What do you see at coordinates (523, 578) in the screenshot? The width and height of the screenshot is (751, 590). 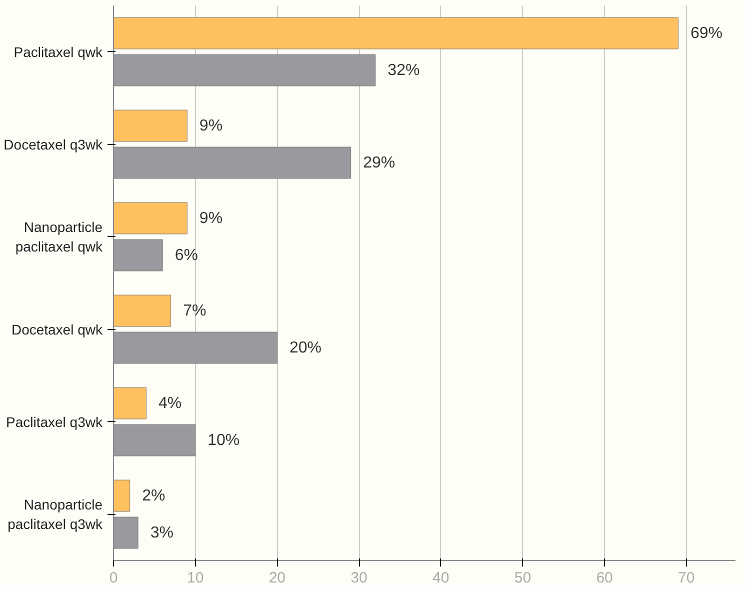 I see `x-tick-label: 50` at bounding box center [523, 578].